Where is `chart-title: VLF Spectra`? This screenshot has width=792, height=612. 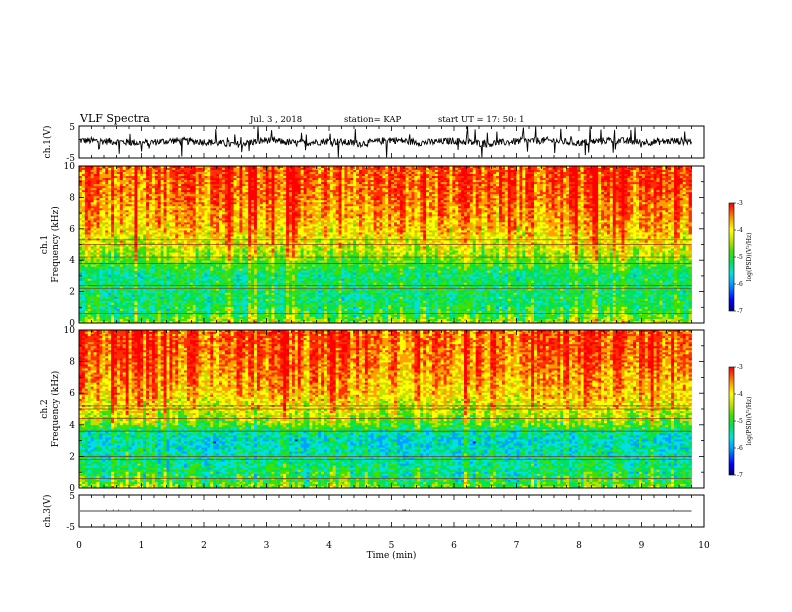 chart-title: VLF Spectra is located at coordinates (115, 118).